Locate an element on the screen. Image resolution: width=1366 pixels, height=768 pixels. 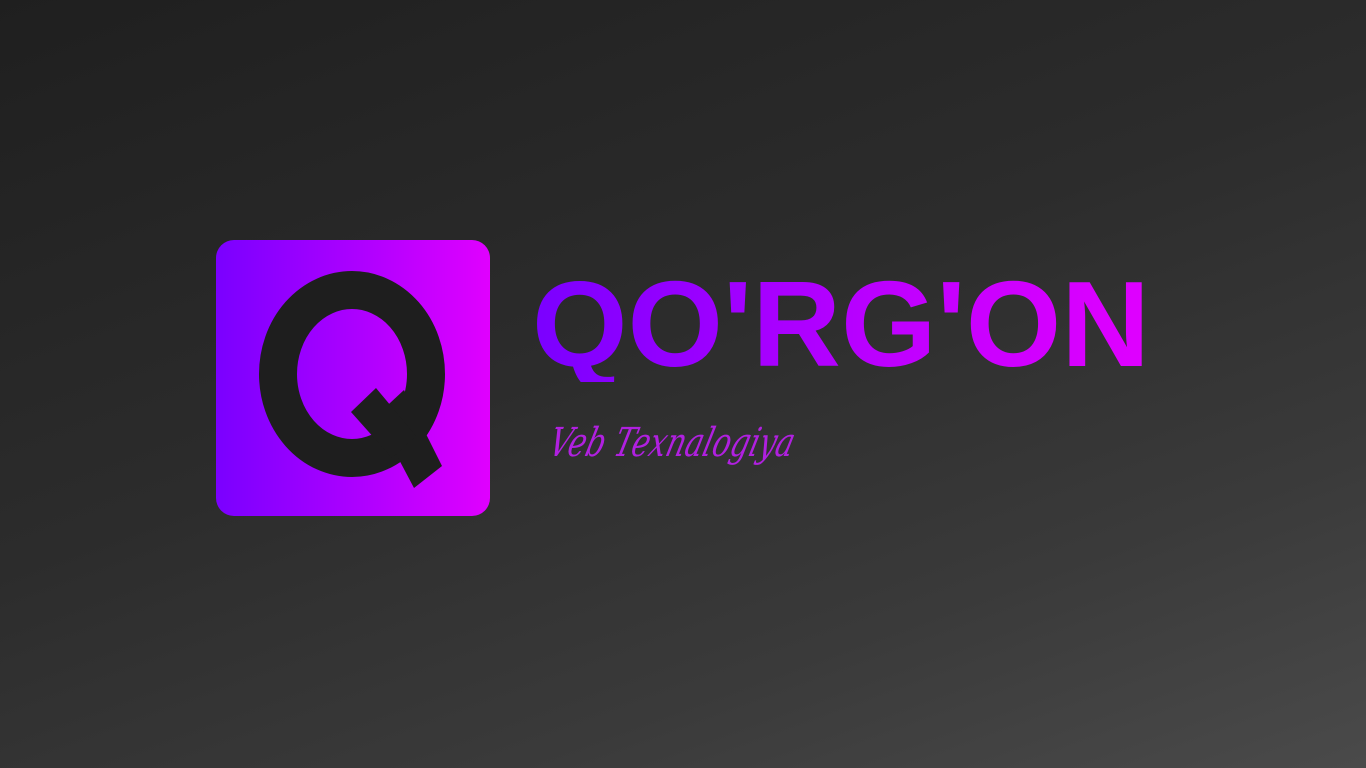
brand-tagline-wrap: Veb Texnalogiya is located at coordinates (673, 442).